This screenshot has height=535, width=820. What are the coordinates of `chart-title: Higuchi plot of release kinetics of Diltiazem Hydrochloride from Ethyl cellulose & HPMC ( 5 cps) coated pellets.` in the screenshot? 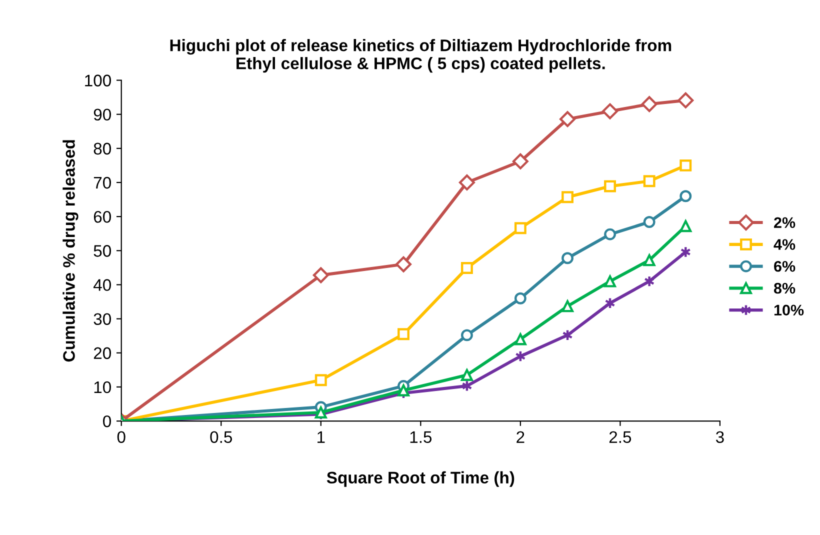 It's located at (421, 56).